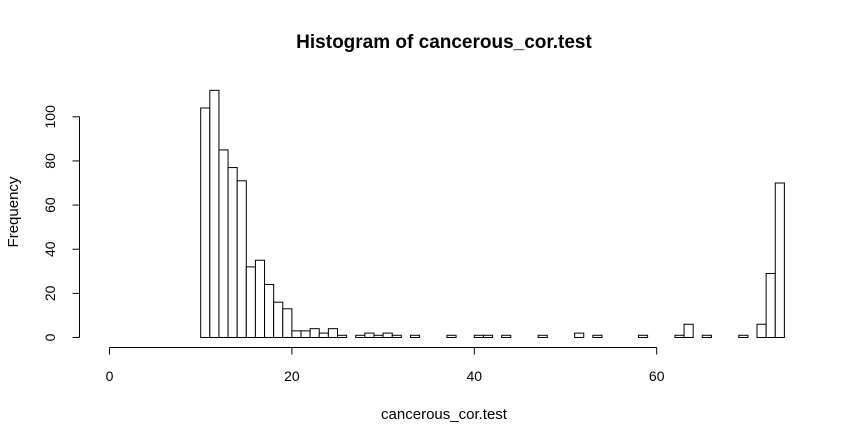  What do you see at coordinates (50, 337) in the screenshot?
I see `y-tick-label: 0` at bounding box center [50, 337].